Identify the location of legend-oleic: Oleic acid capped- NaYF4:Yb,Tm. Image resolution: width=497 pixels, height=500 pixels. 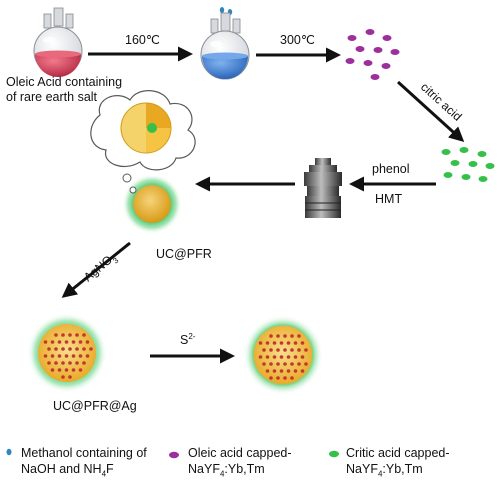
(240, 464).